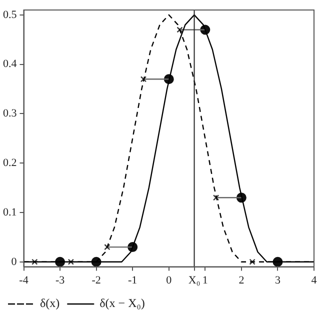  What do you see at coordinates (133, 280) in the screenshot?
I see `x-tick-label: -1` at bounding box center [133, 280].